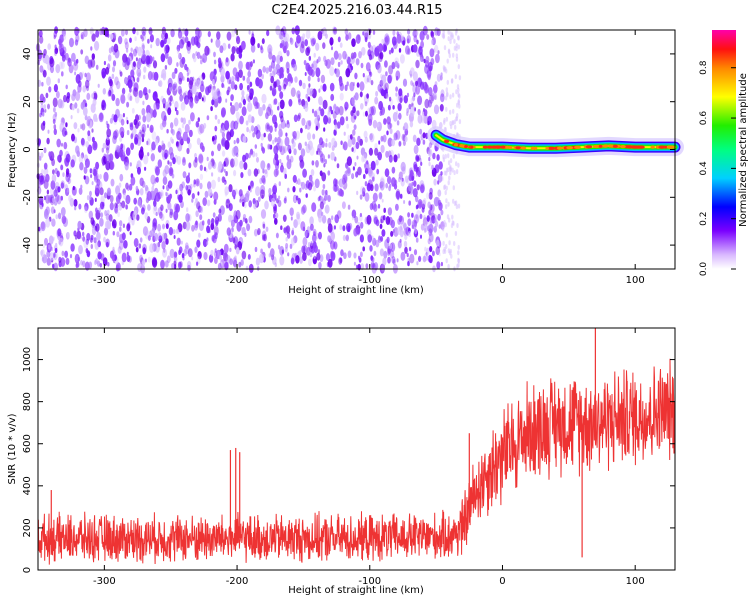 Image resolution: width=750 pixels, height=600 pixels. Describe the element at coordinates (447, 141) in the screenshot. I see `signal-peak` at that location.